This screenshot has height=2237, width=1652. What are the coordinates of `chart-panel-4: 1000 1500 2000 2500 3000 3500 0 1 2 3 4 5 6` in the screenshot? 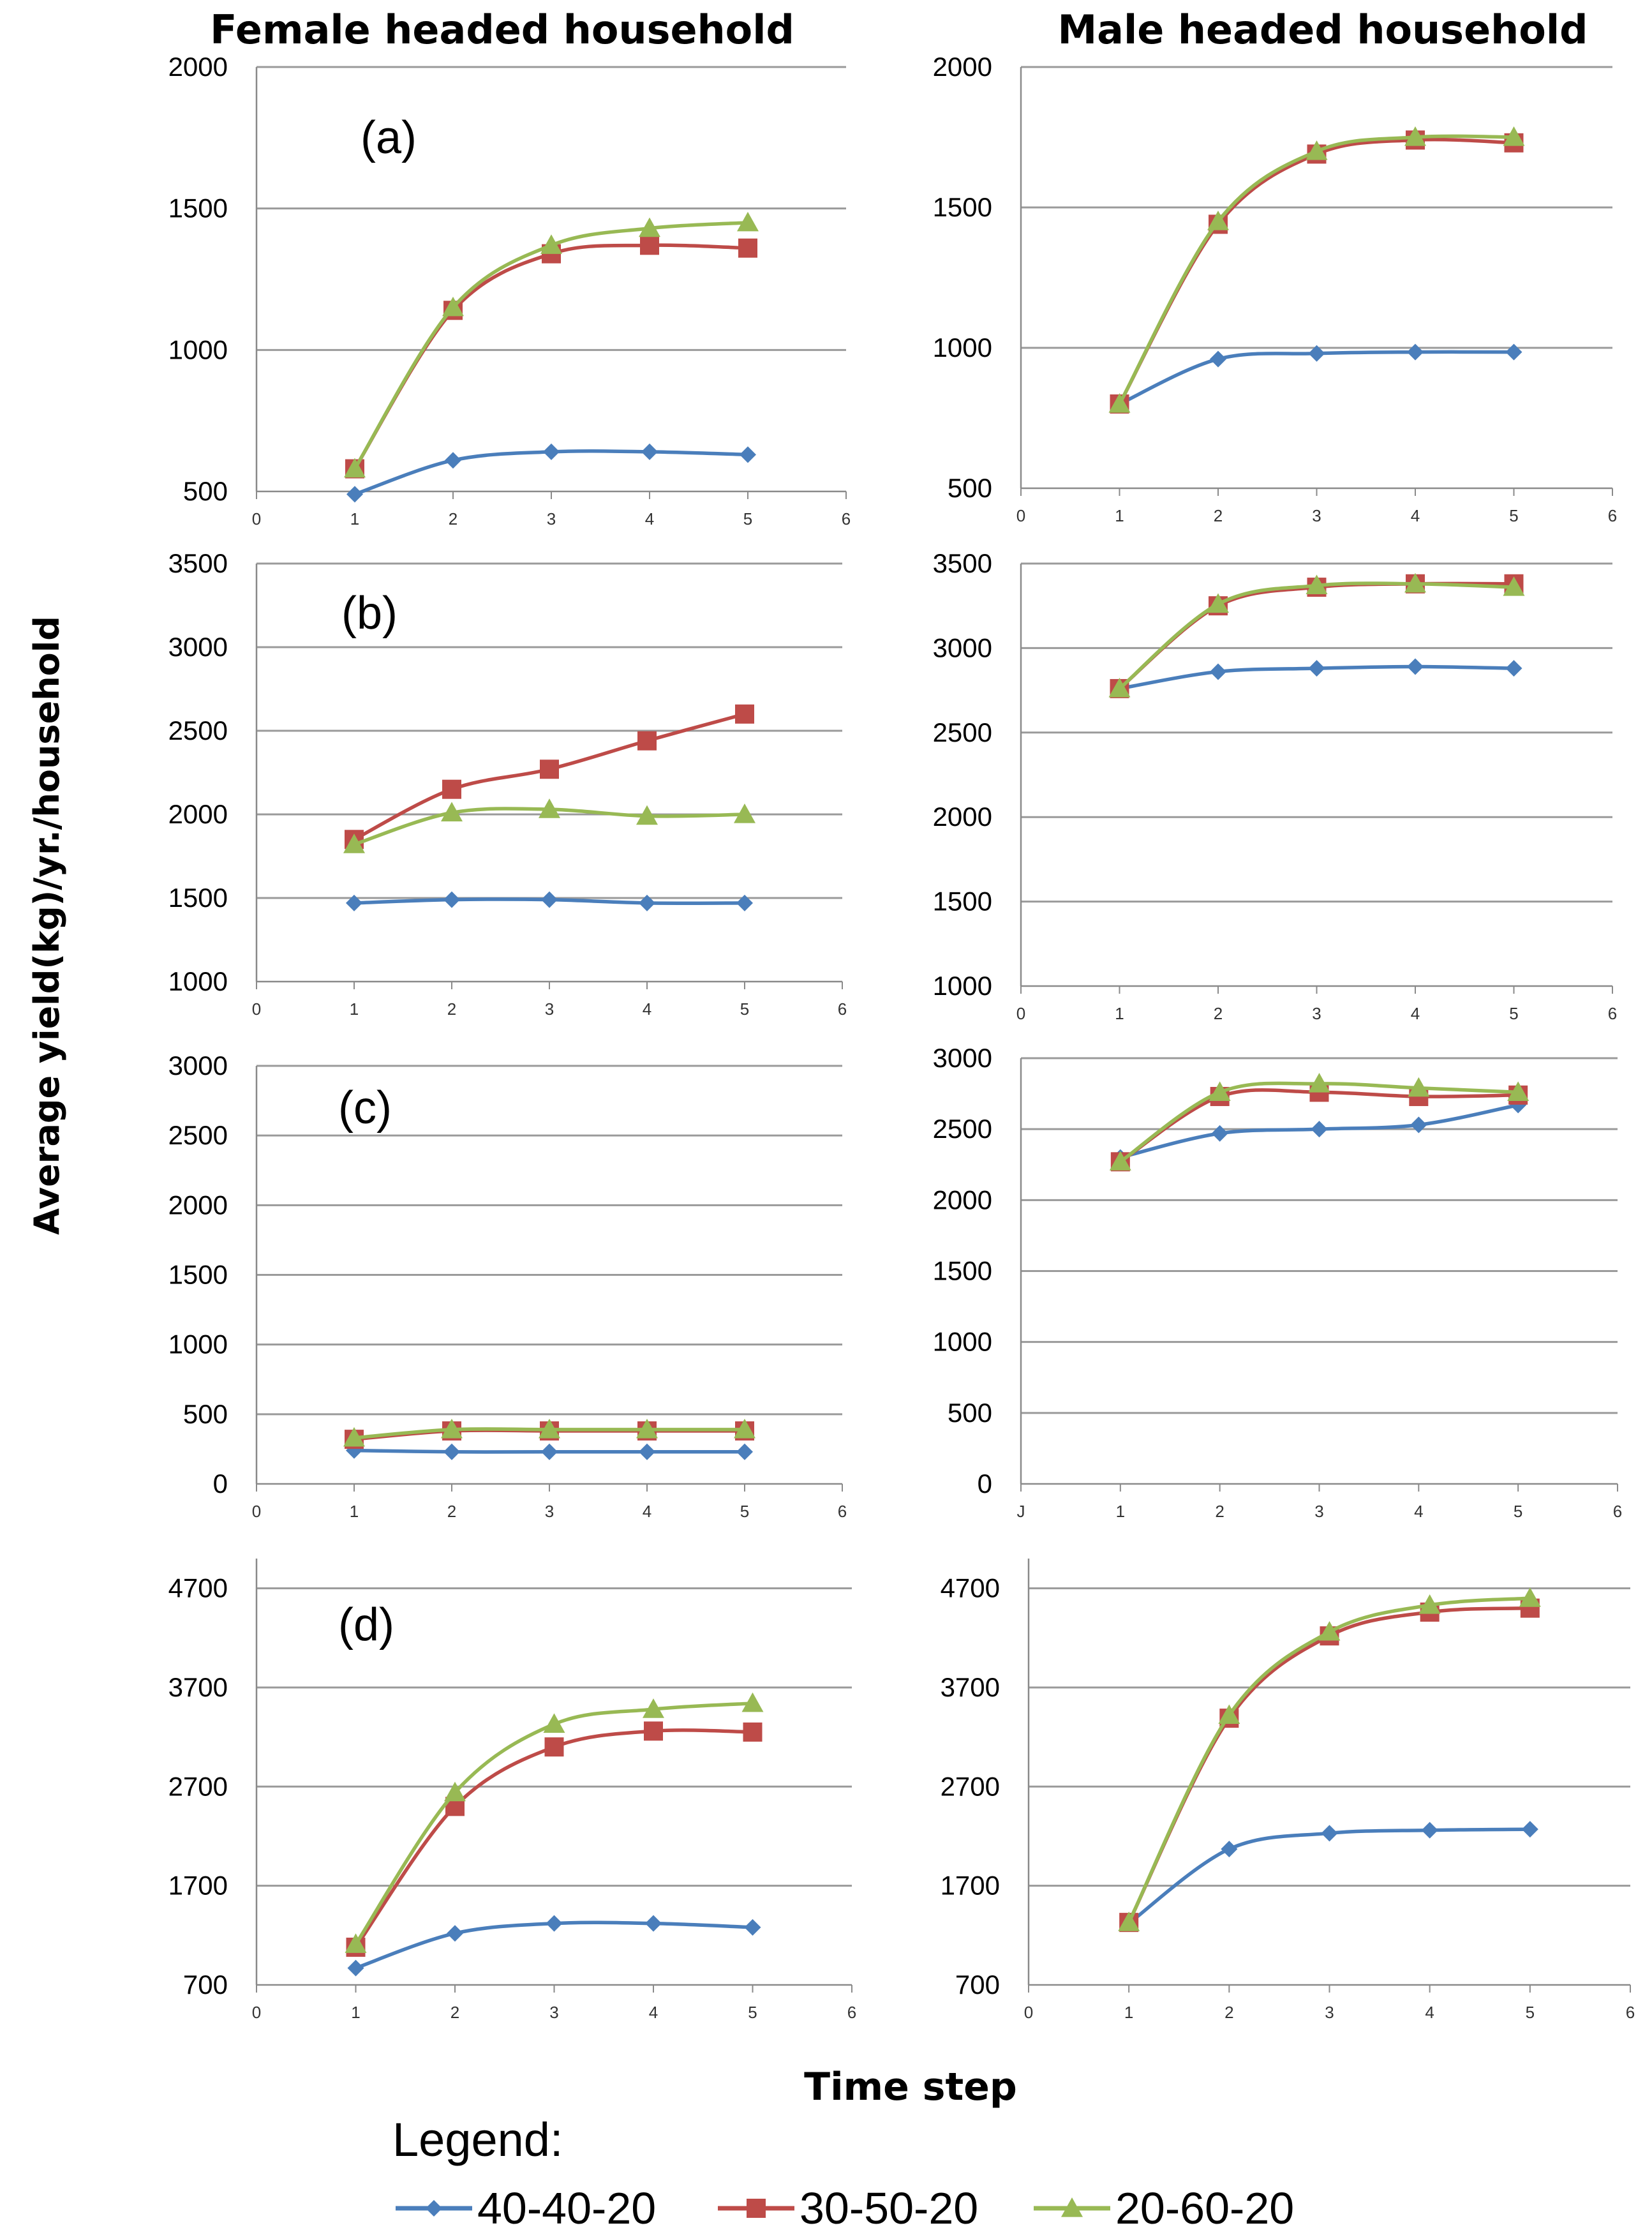 It's located at (1276, 785).